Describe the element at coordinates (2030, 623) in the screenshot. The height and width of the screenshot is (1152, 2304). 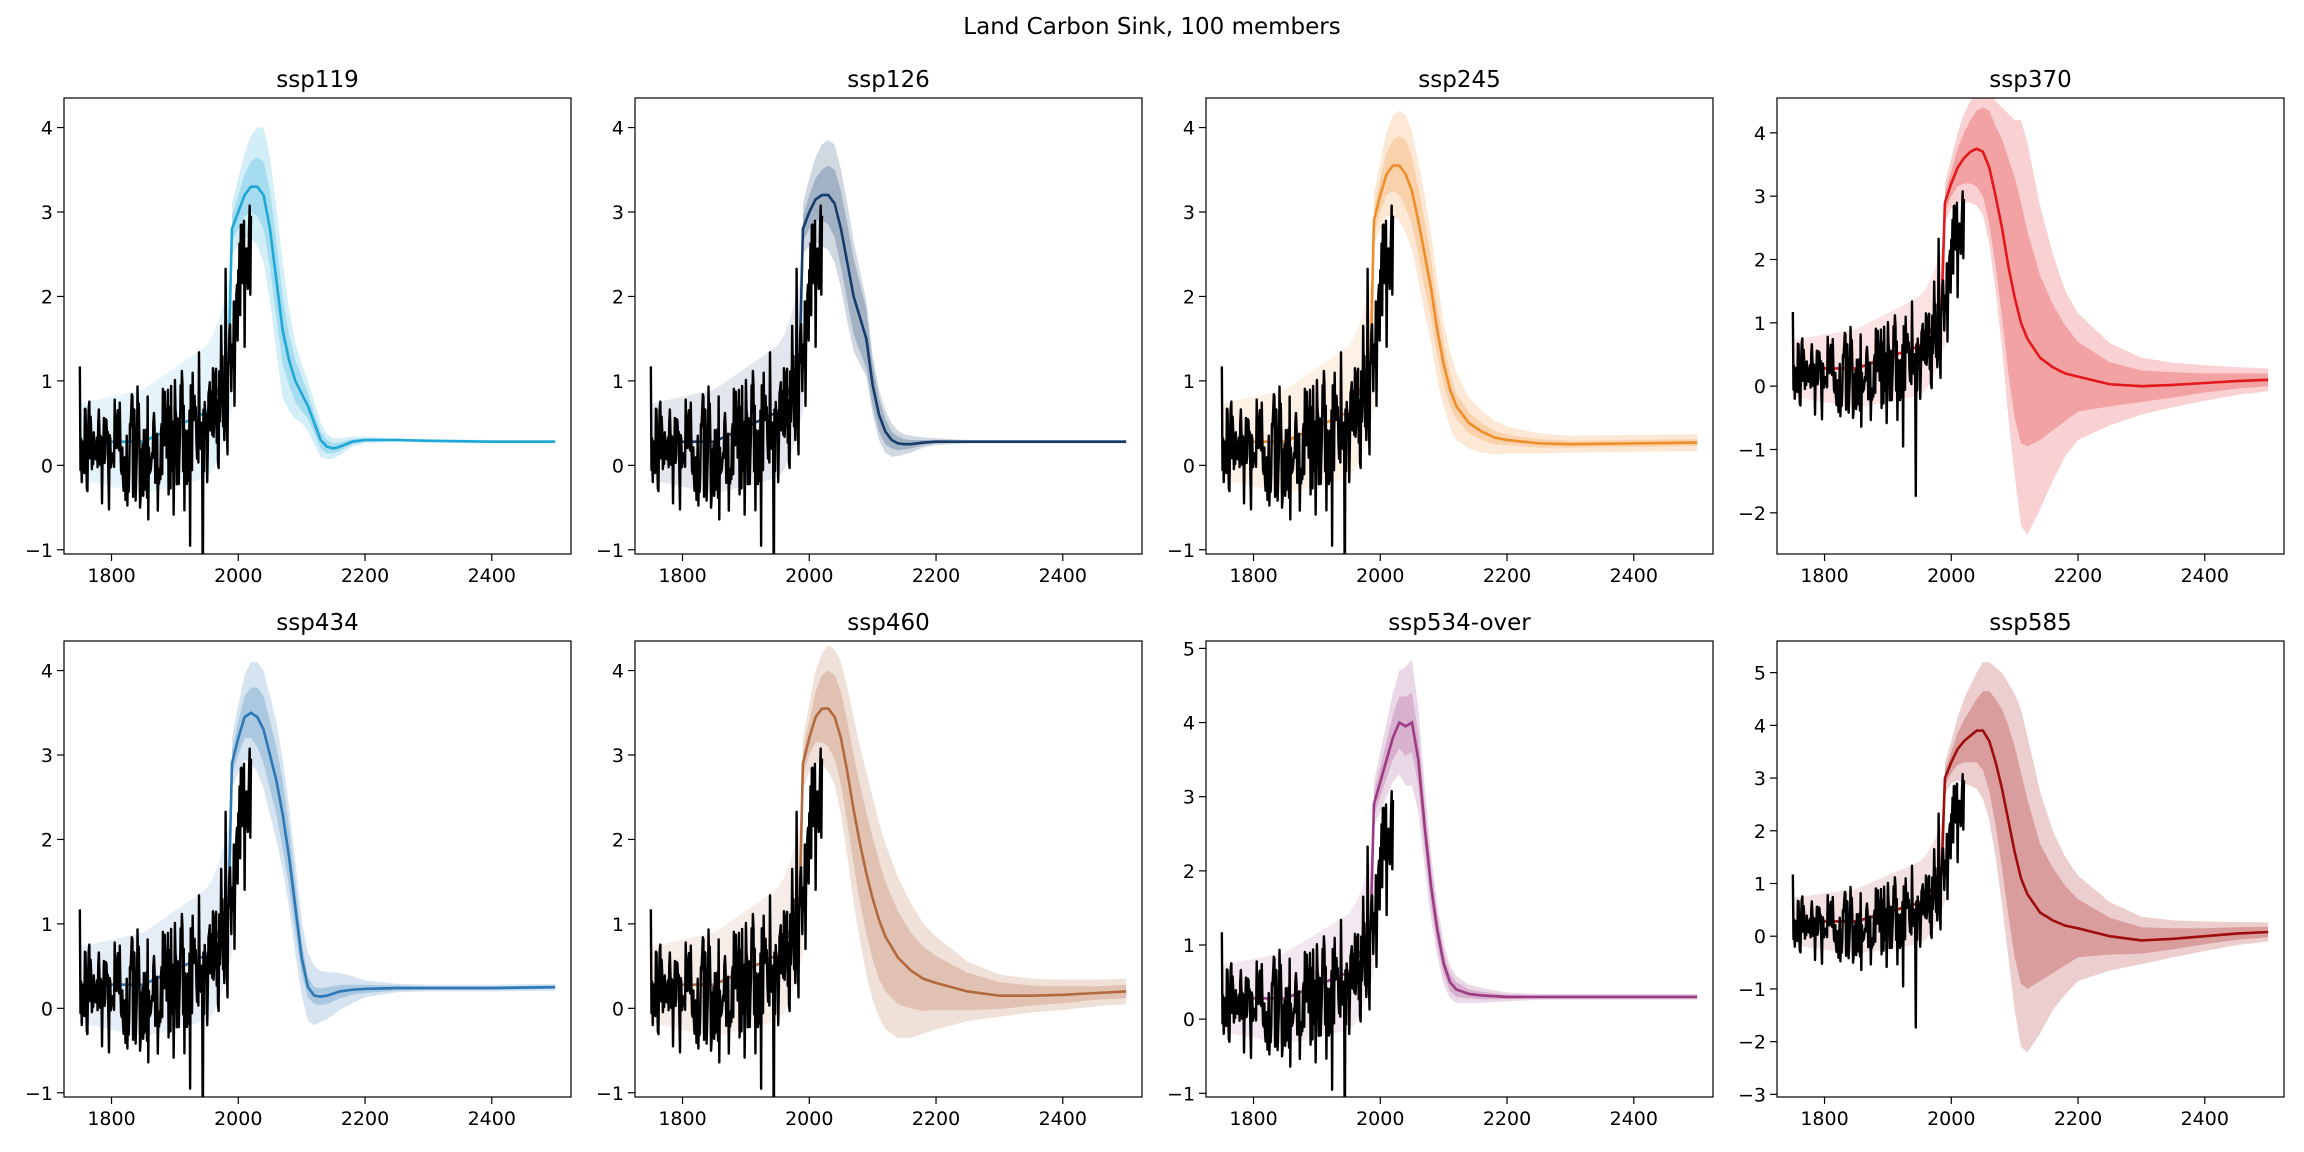
I see `subplot-title: ssp585` at that location.